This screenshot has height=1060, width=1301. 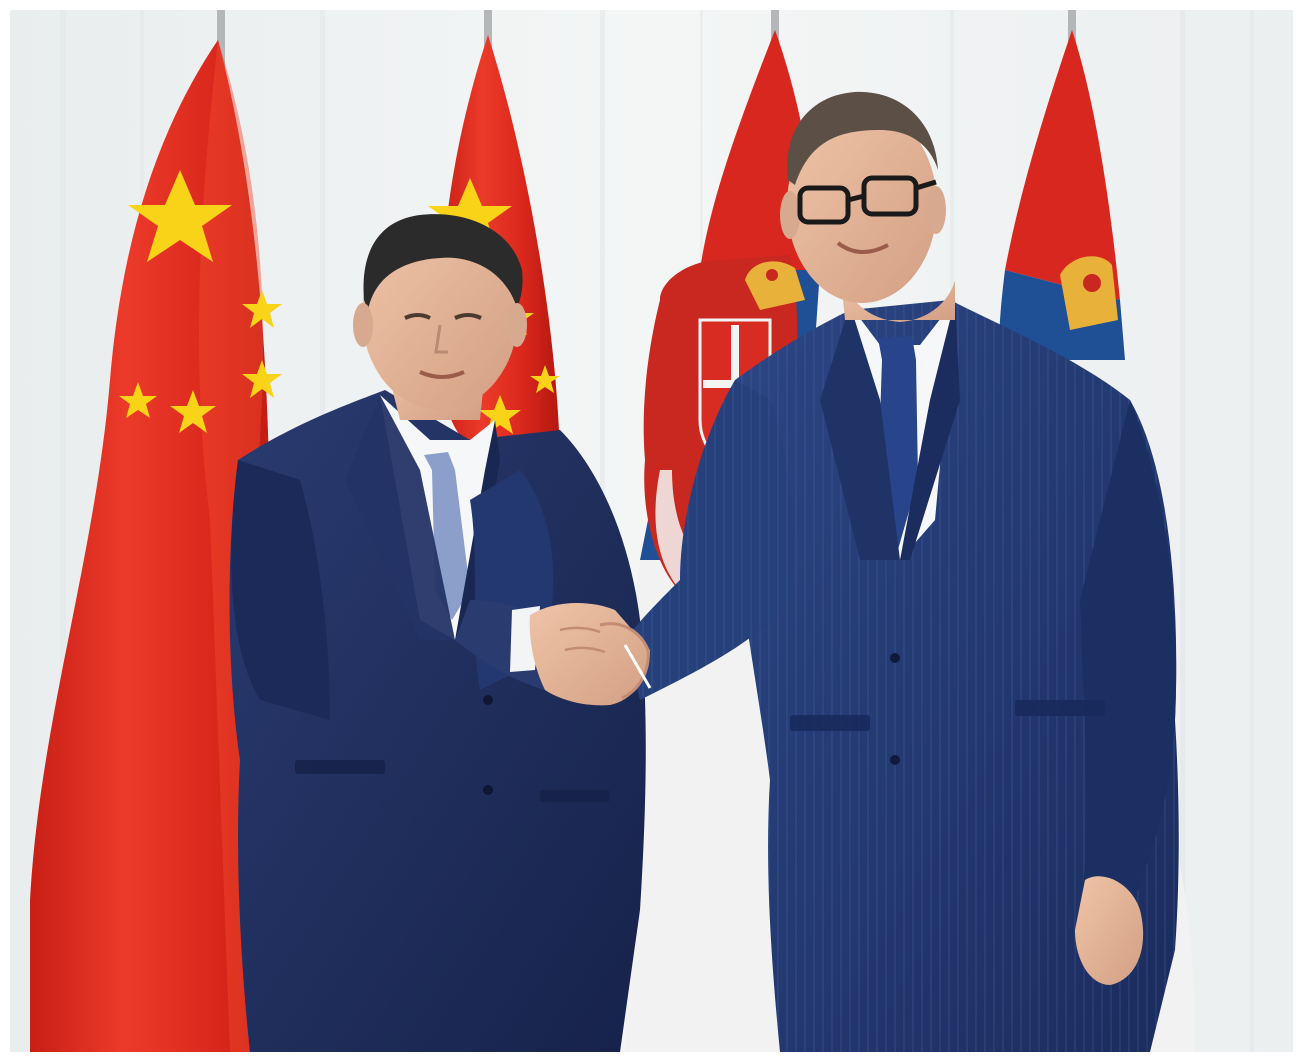 I want to click on right-hair, so click(x=862, y=138).